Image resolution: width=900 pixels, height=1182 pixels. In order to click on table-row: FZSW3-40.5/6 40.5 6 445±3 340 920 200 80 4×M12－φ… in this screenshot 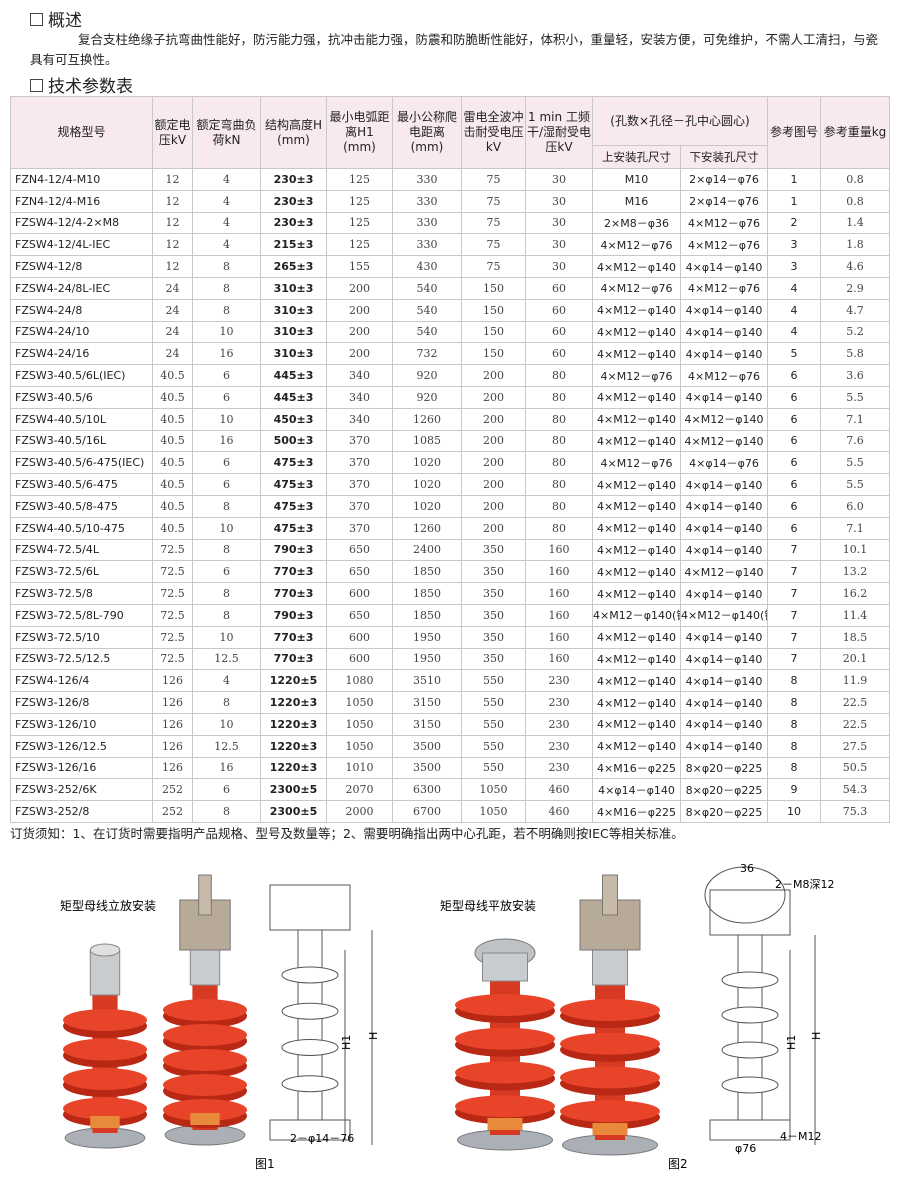, I will do `click(450, 397)`.